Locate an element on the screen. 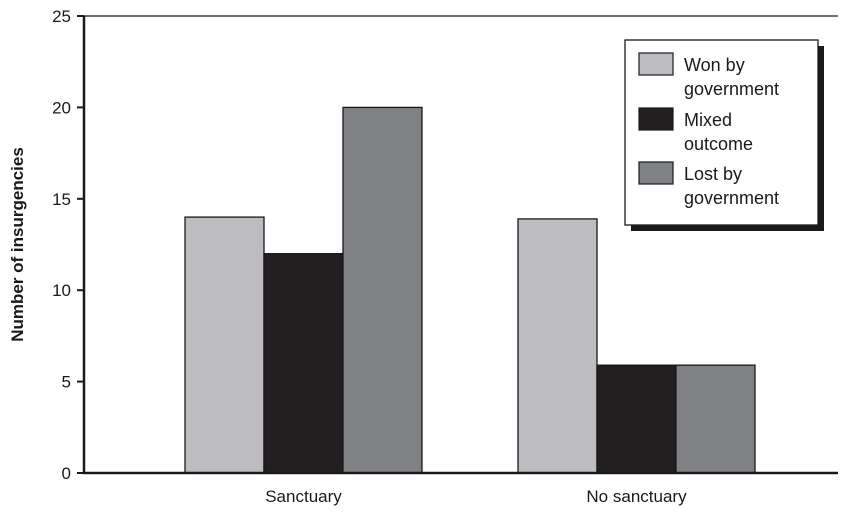 The image size is (849, 516). legend-label: Won by is located at coordinates (714, 65).